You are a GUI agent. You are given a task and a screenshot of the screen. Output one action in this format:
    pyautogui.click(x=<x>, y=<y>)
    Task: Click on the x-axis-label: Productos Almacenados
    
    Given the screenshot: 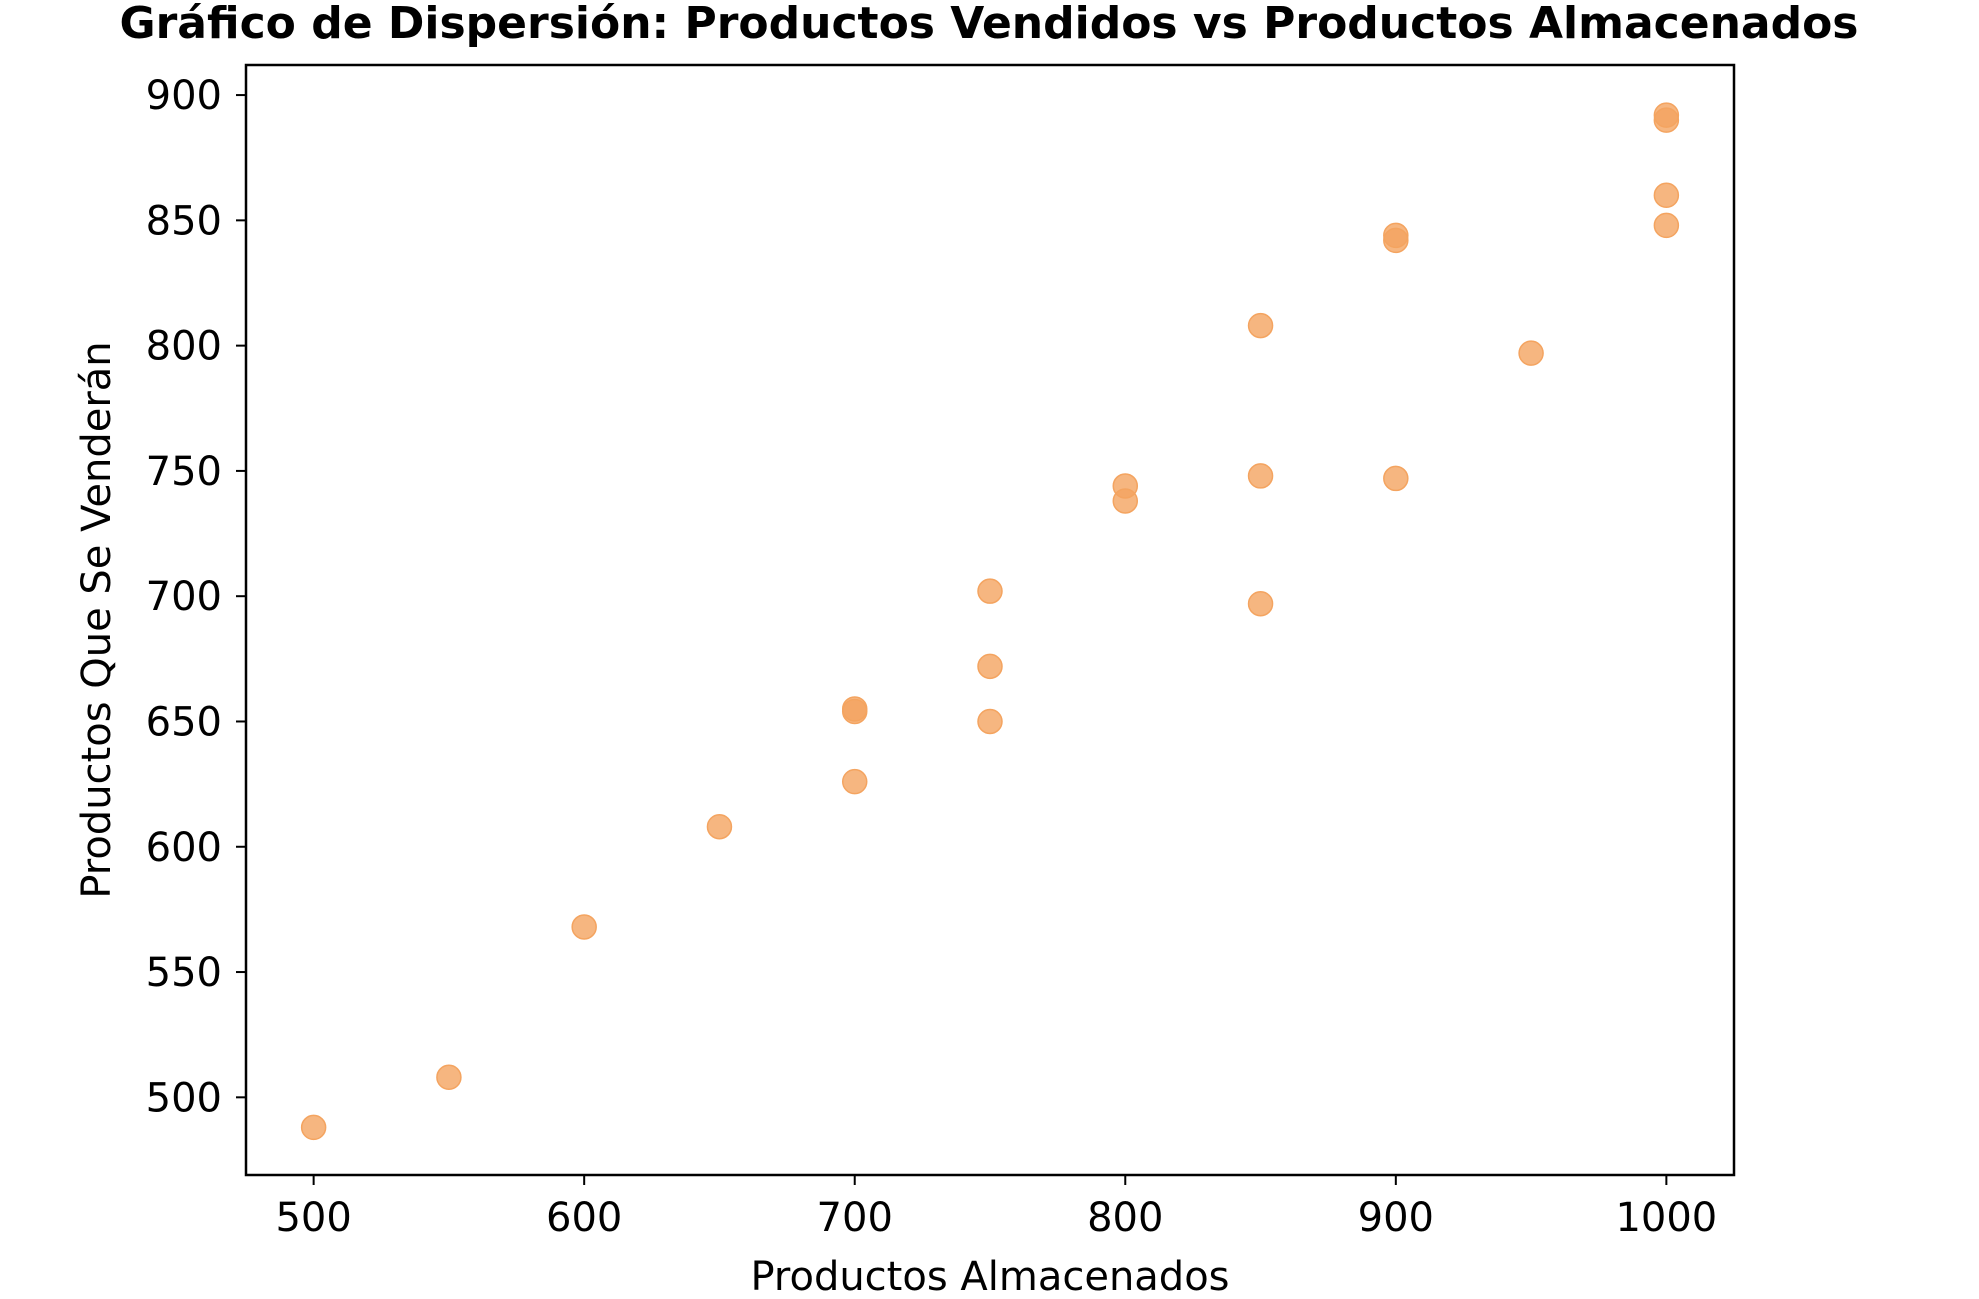 What is the action you would take?
    pyautogui.click(x=989, y=1276)
    